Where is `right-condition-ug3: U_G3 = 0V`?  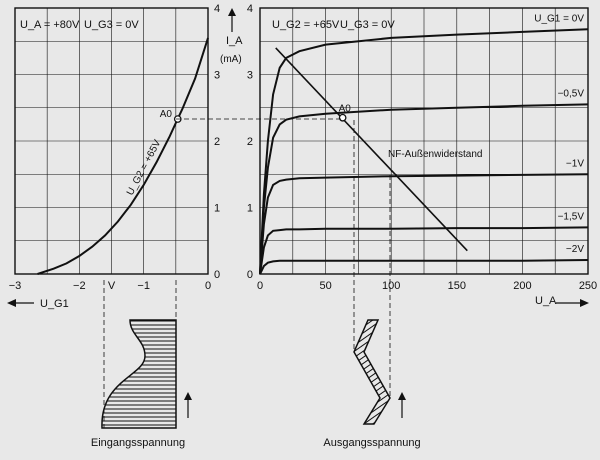
right-condition-ug3: U_G3 = 0V is located at coordinates (367, 25).